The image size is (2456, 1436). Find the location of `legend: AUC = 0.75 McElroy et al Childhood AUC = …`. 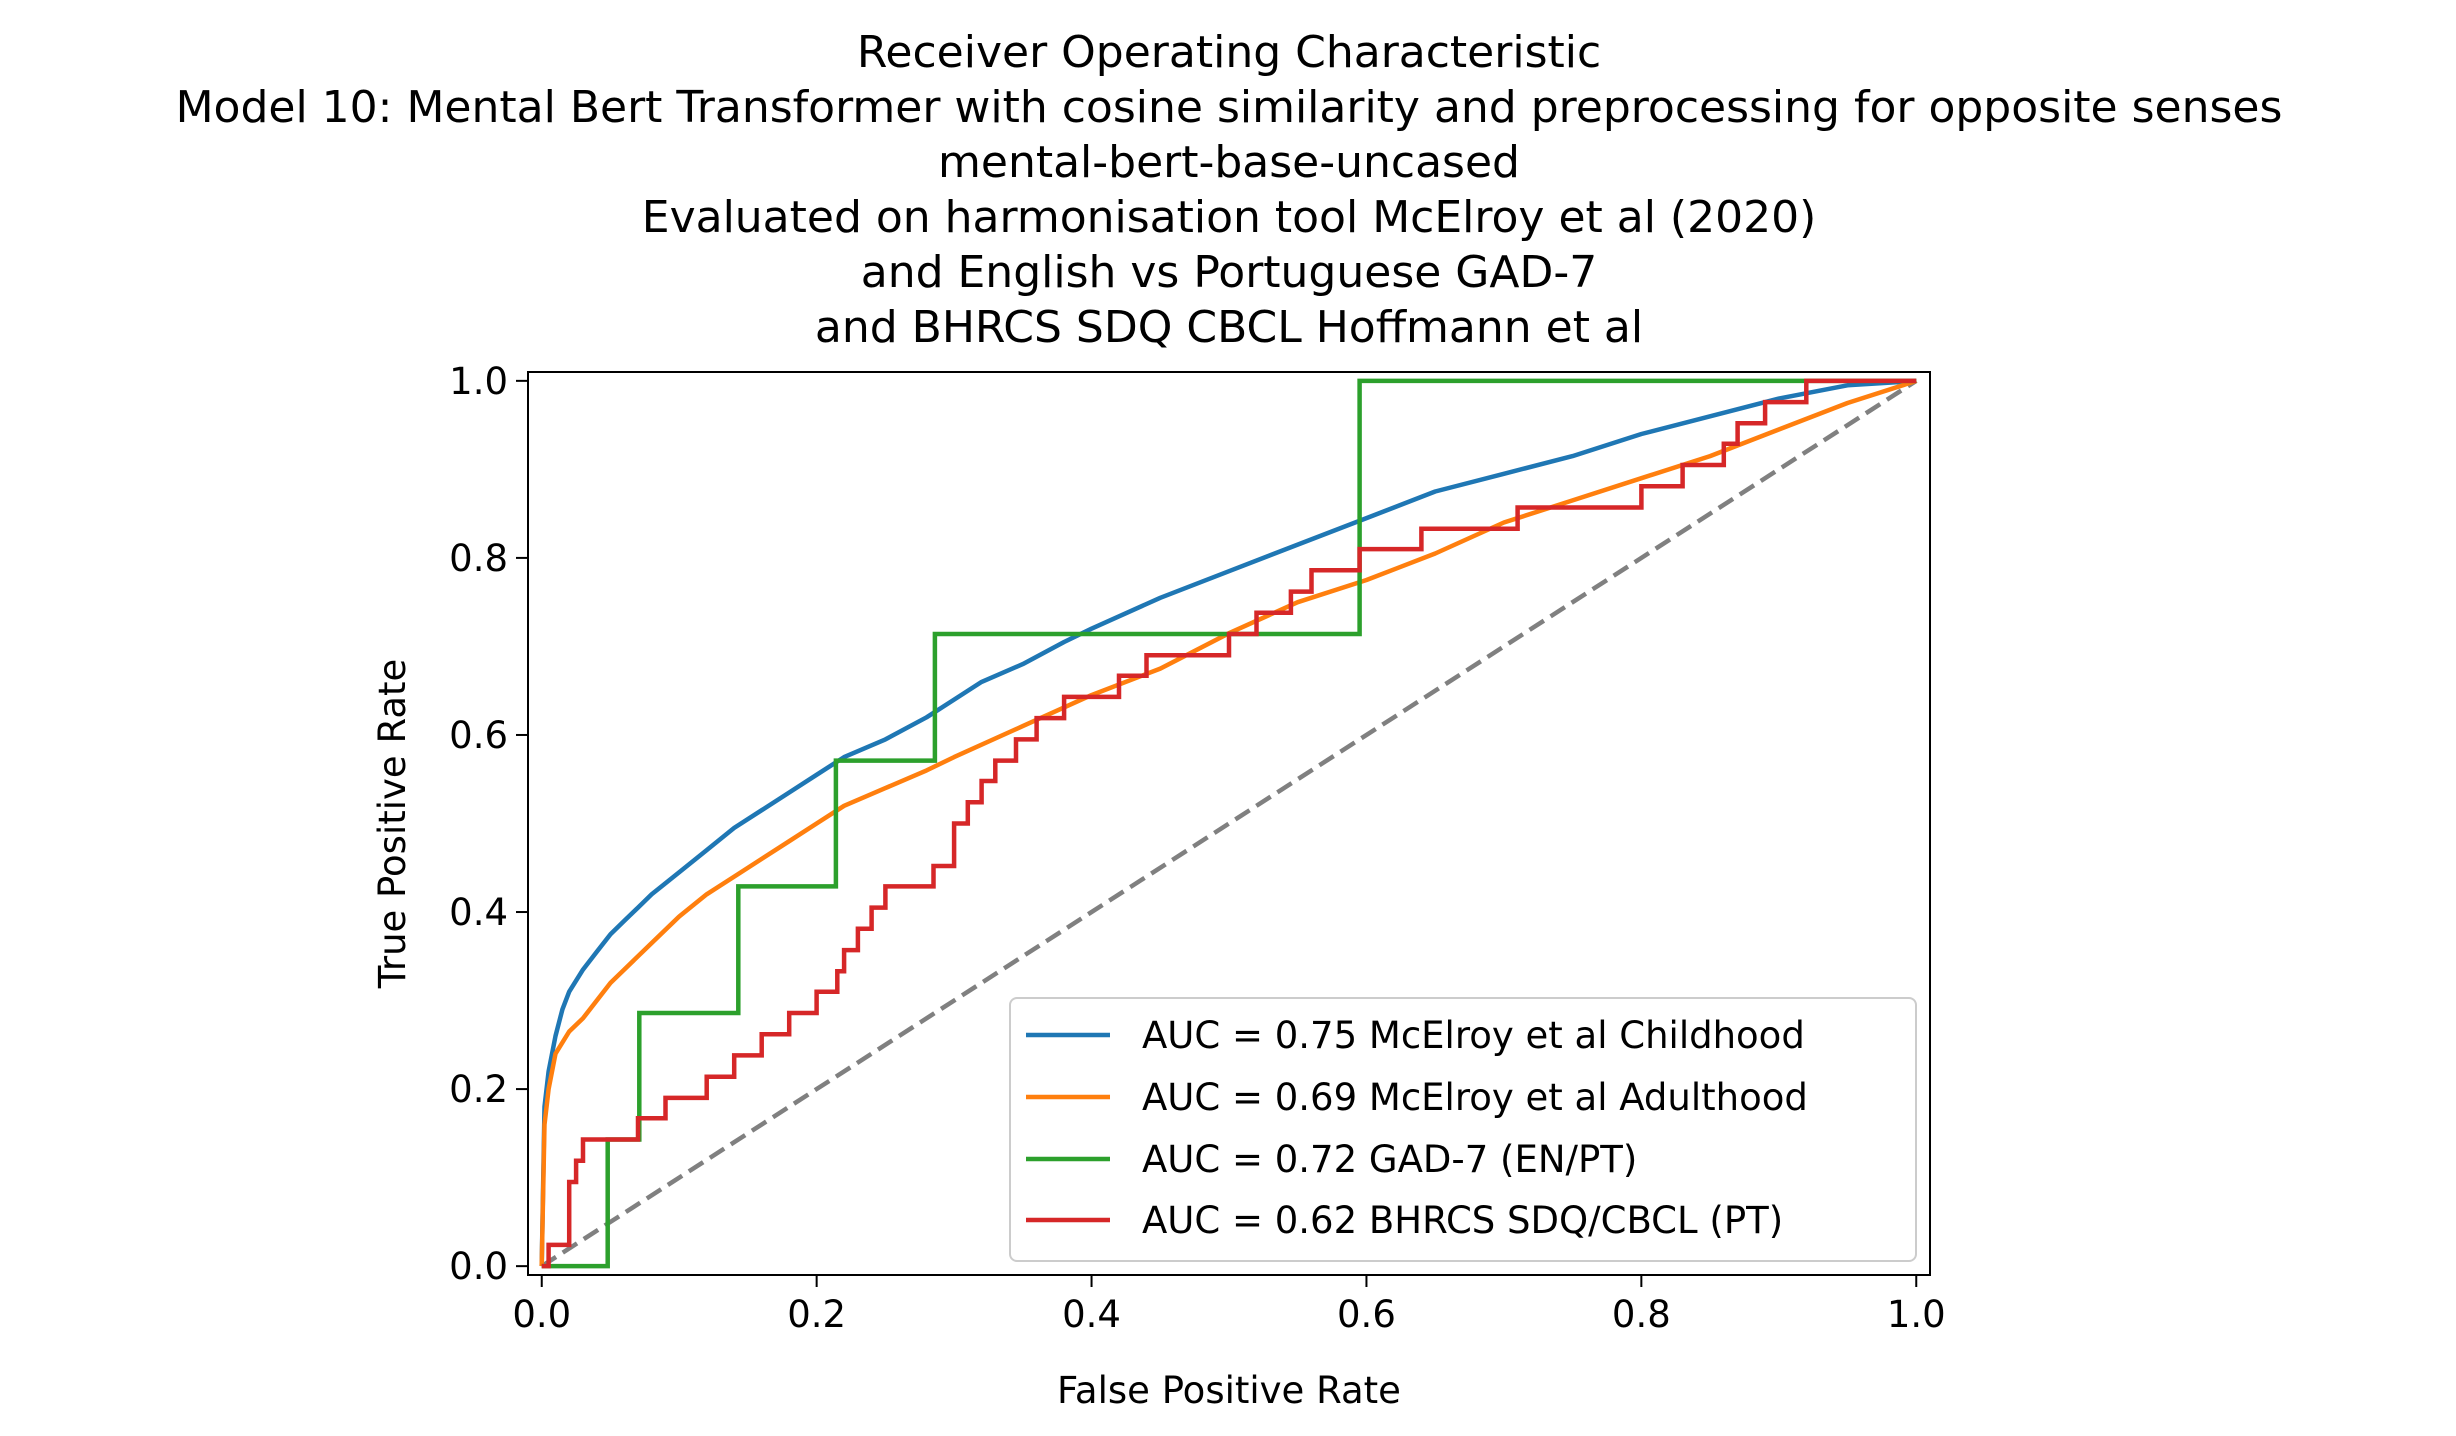

legend: AUC = 0.75 McElroy et al Childhood AUC = … is located at coordinates (1463, 1129).